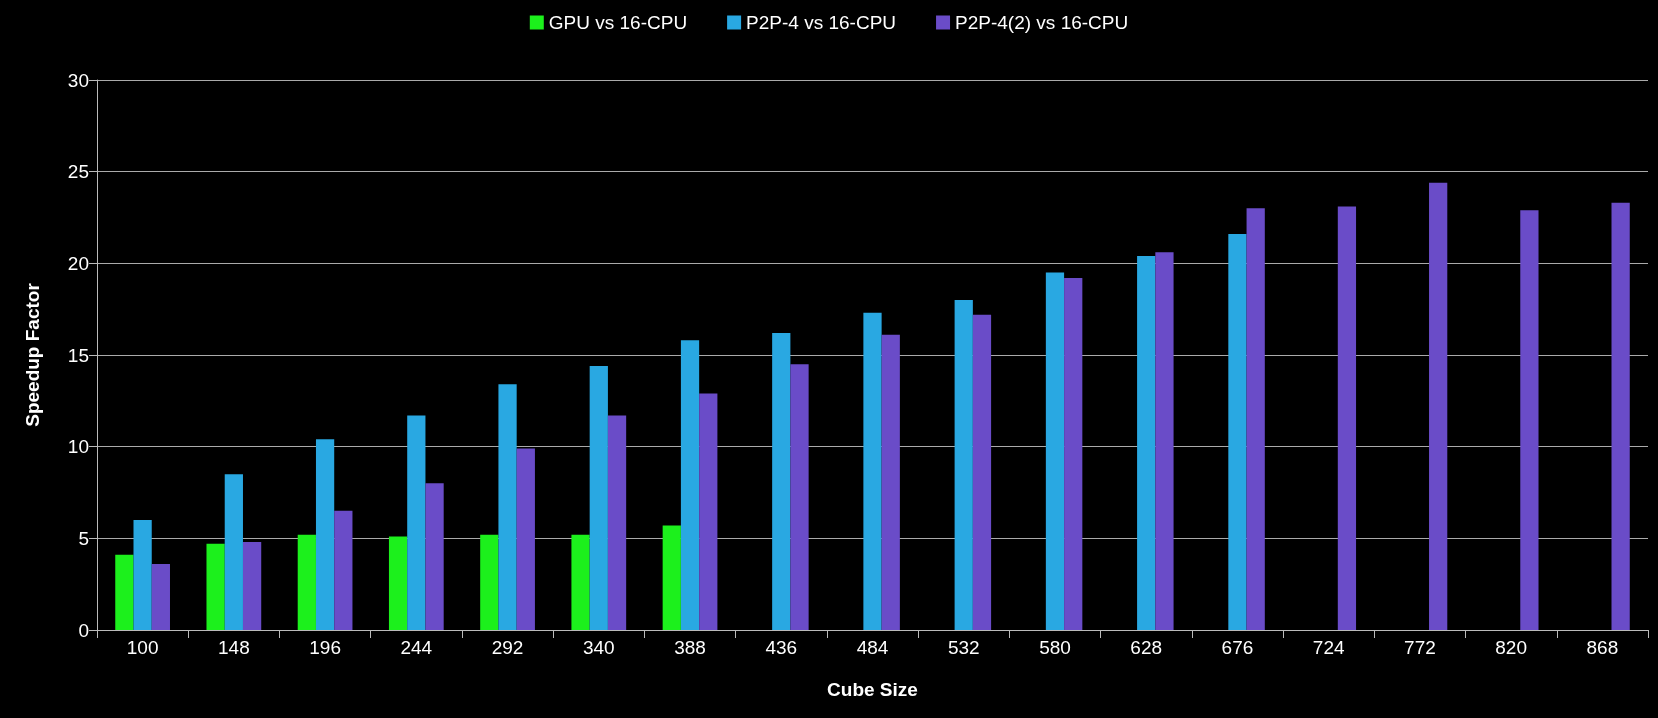 The width and height of the screenshot is (1658, 718). I want to click on x-tick-label: 580, so click(1055, 647).